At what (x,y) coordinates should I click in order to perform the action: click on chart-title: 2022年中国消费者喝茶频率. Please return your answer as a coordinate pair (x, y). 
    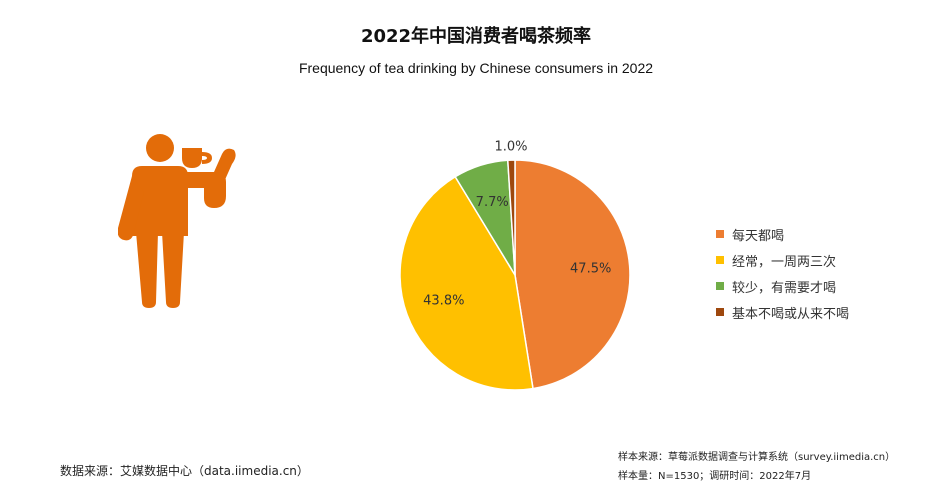
    Looking at the image, I should click on (476, 36).